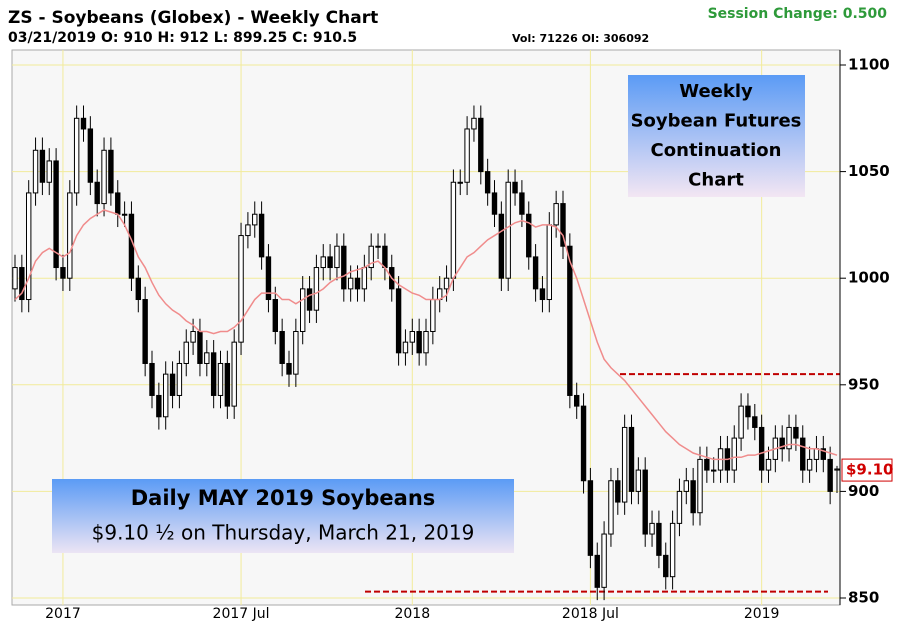 The image size is (916, 627). Describe the element at coordinates (63, 614) in the screenshot. I see `x-tick-label: 2017` at that location.